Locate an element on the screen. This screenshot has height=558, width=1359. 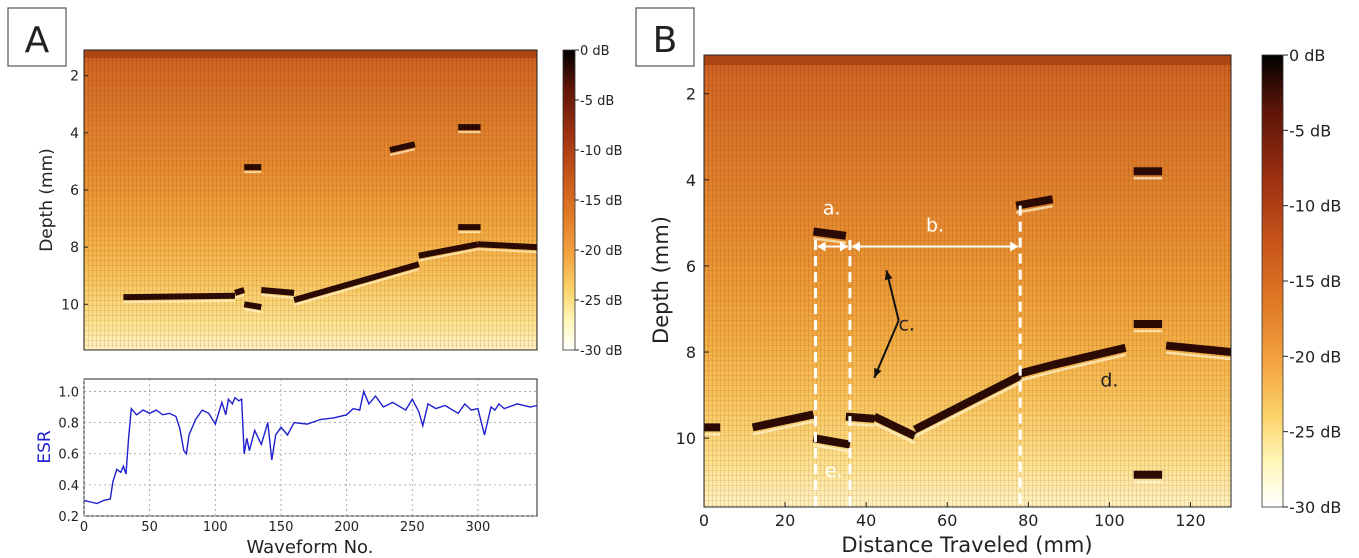
ytick-a-label-1: 4 is located at coordinates (74, 134).